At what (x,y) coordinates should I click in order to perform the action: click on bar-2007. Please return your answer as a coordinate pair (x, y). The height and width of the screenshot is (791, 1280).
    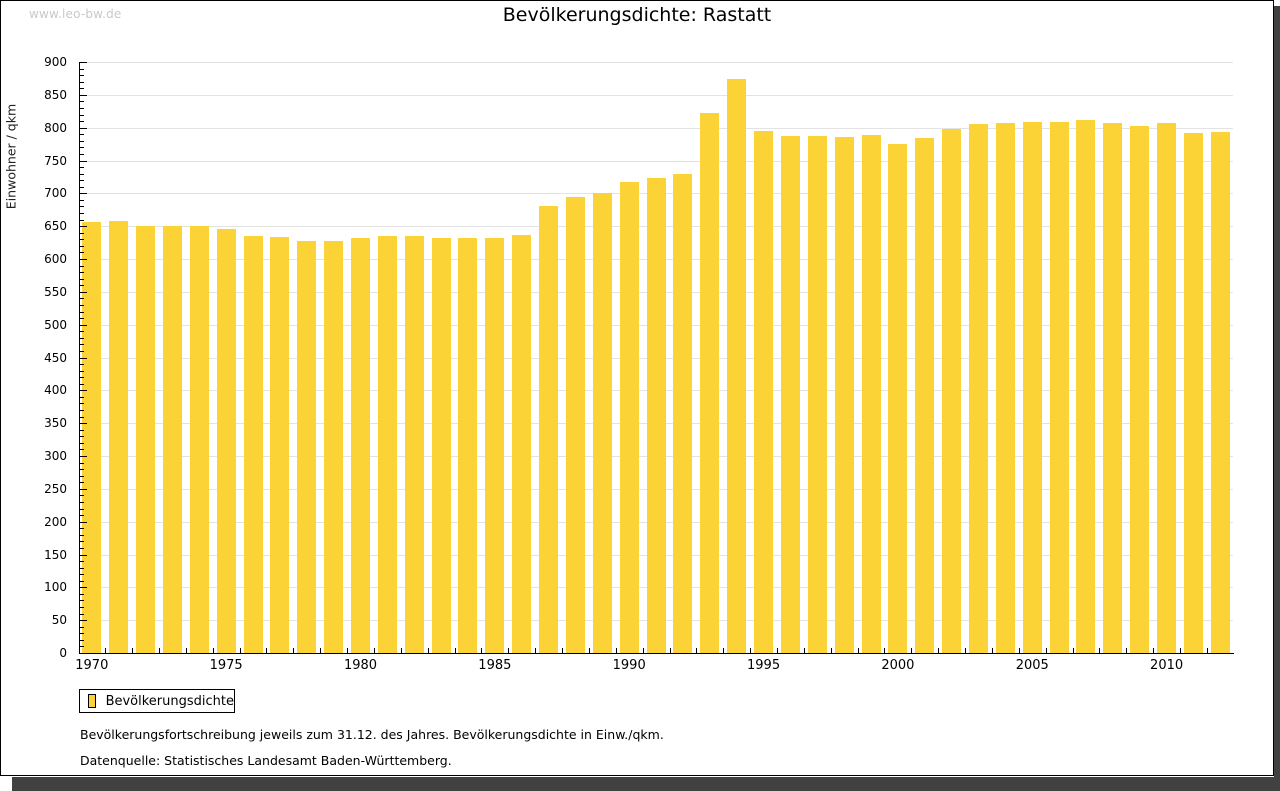
    Looking at the image, I should click on (1086, 386).